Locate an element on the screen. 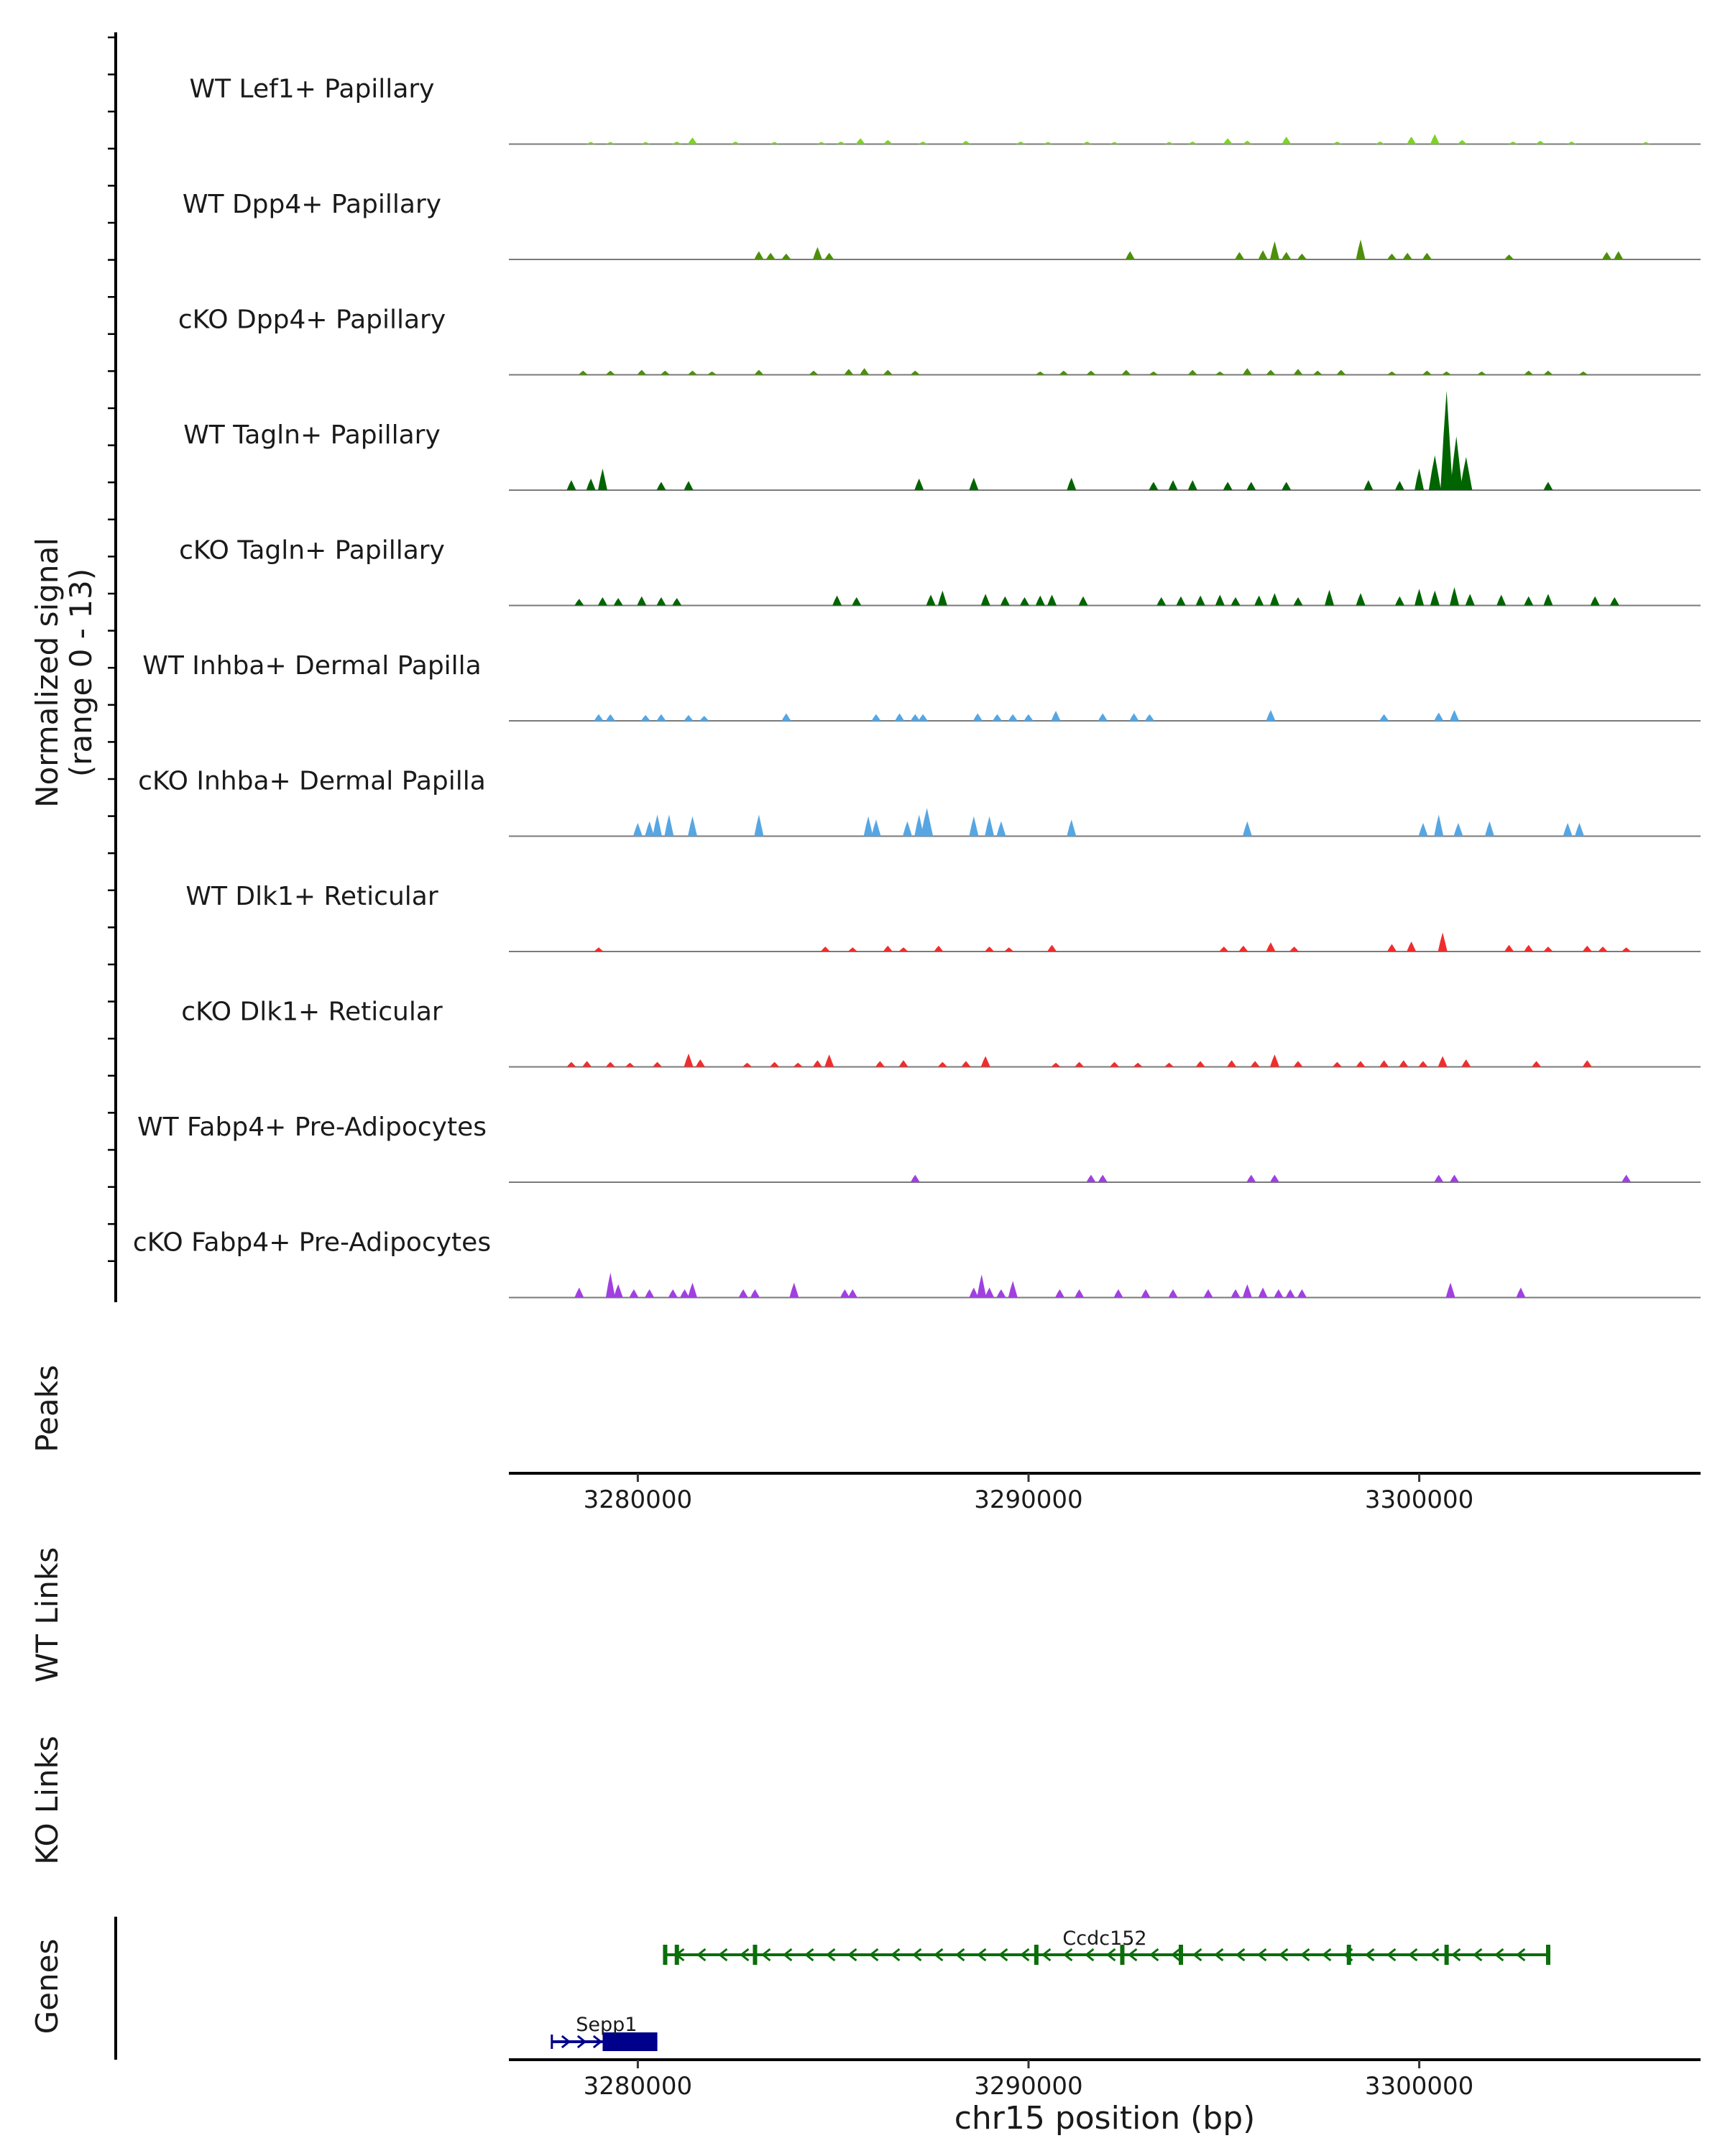 Image resolution: width=1725 pixels, height=2156 pixels. x-tick-label: 3300000 is located at coordinates (1419, 2086).